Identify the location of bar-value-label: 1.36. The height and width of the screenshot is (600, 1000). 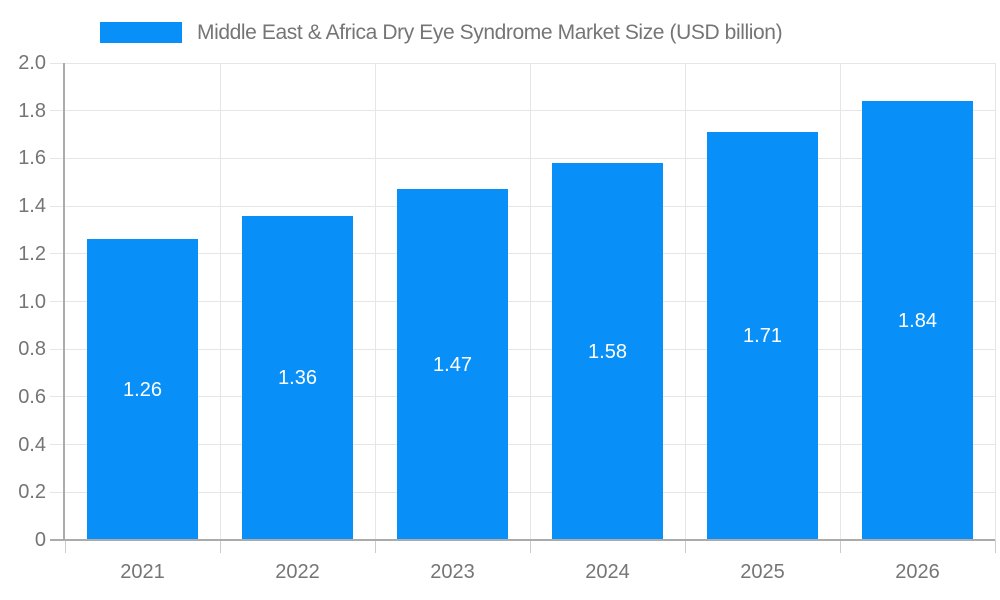
(297, 377).